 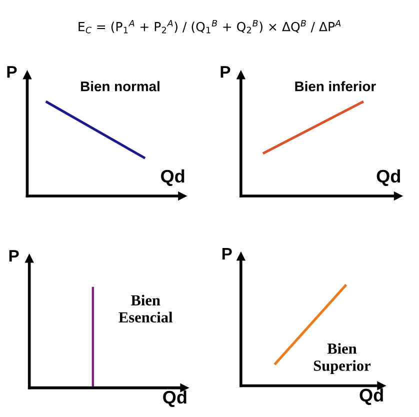 What do you see at coordinates (209, 27) in the screenshot?
I see `text: E$_{C}$ = (P$_{1}$$^{A}$ + P$_{2}$$^{A}$) / (Q$_{1}$$^{B}$ + Q$_{2}$$^{B}$) × ΔQ$^{B}$ / ΔP$^{A}$` at bounding box center [209, 27].